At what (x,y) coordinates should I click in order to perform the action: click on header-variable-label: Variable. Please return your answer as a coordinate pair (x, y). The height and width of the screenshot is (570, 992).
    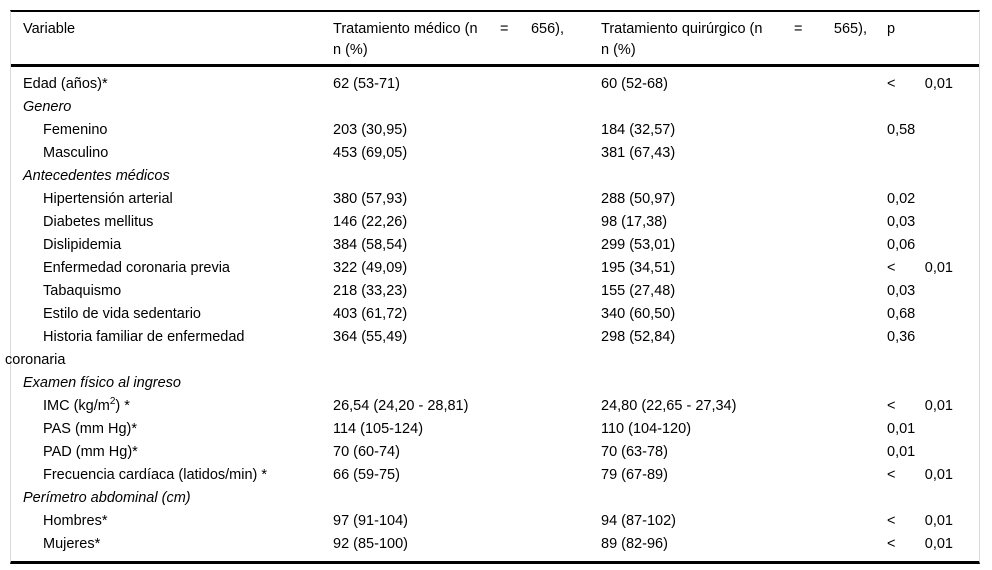
    Looking at the image, I should click on (49, 29).